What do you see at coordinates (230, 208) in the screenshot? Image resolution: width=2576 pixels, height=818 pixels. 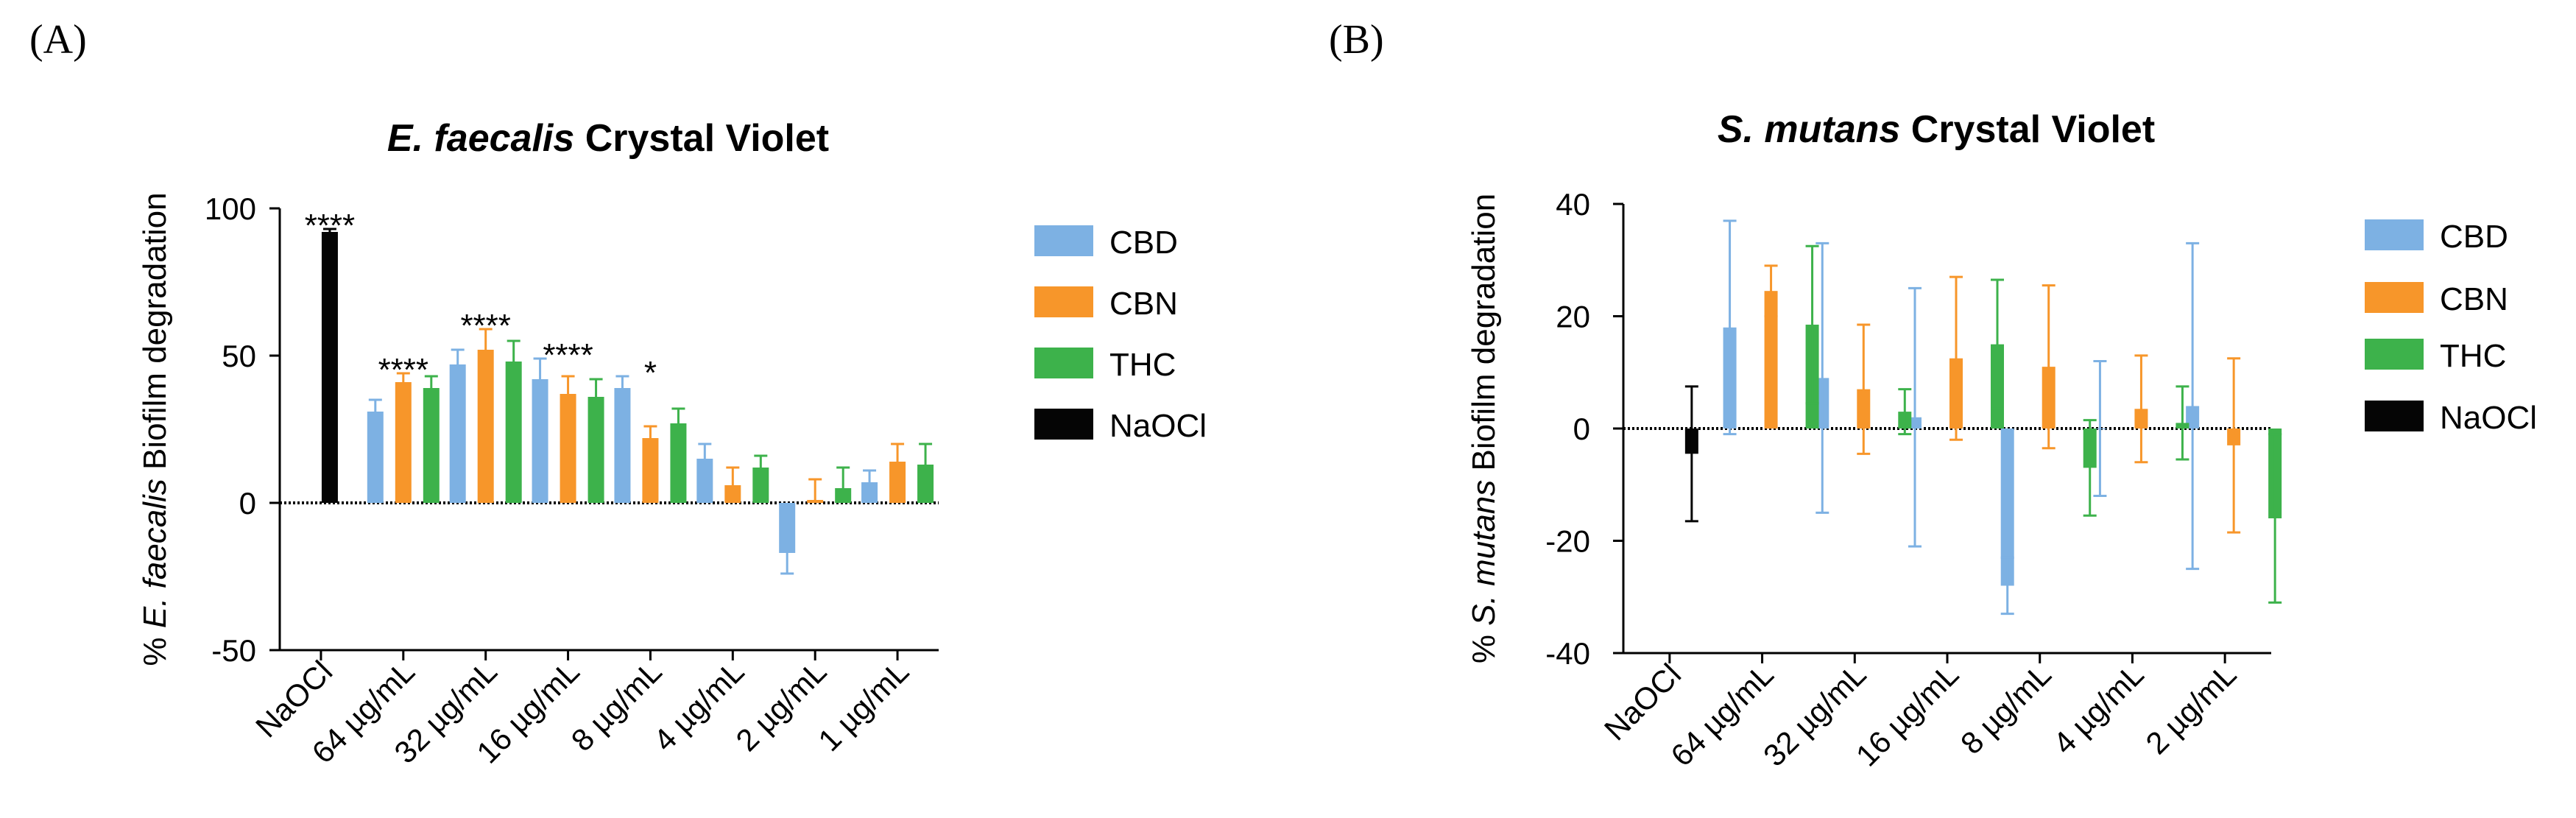 I see `y-tick-label: 100` at bounding box center [230, 208].